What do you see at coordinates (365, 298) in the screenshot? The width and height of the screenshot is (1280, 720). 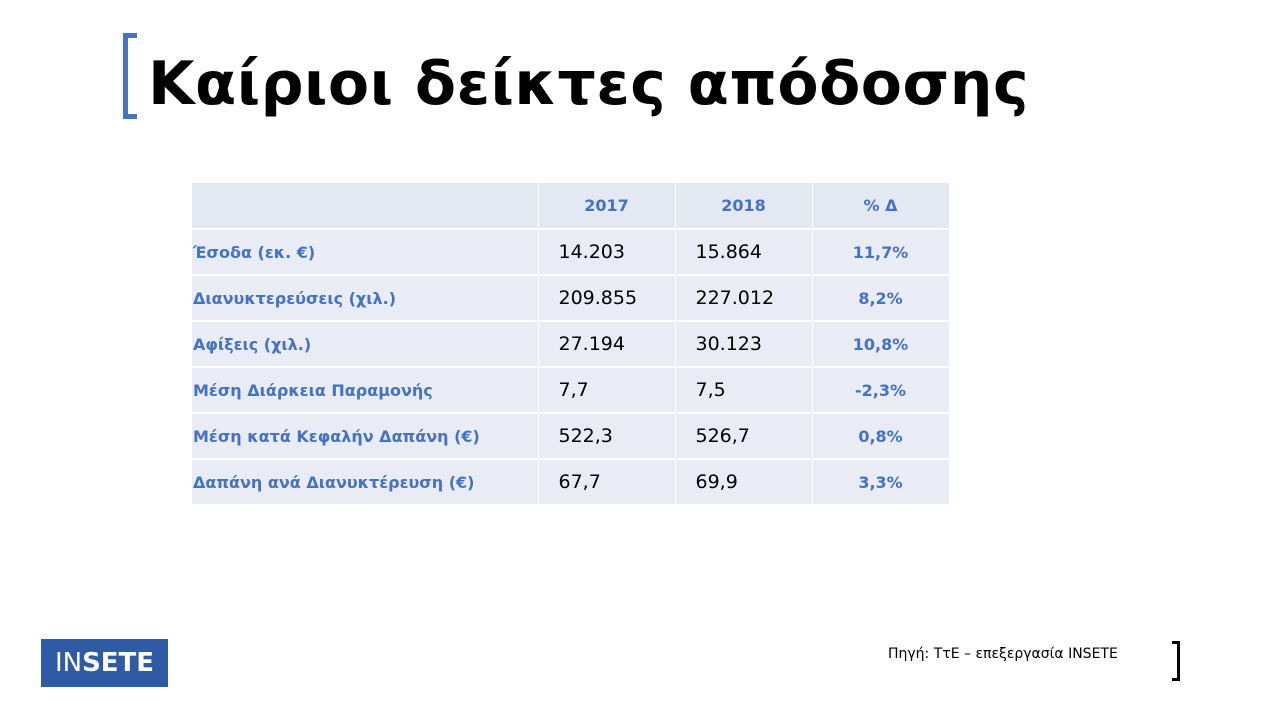 I see `row-label: Διανυκτερεύσεις (χιλ.)` at bounding box center [365, 298].